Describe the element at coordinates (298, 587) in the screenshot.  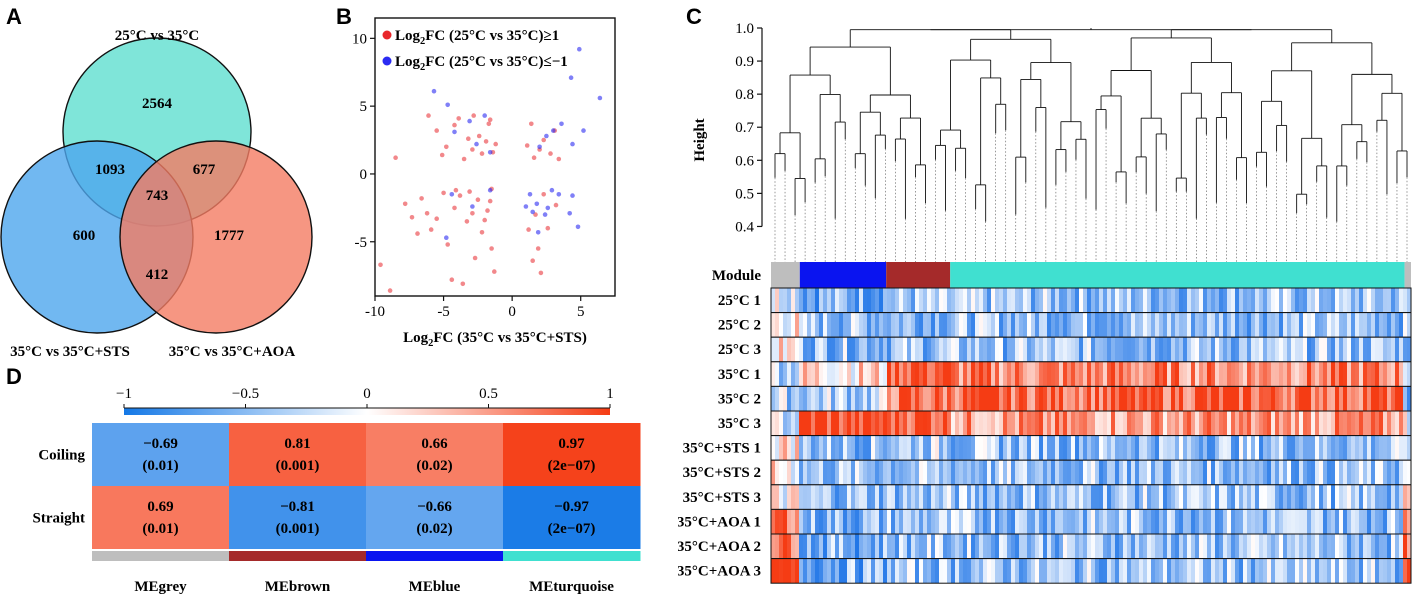
I see `column-label: MEbrown` at that location.